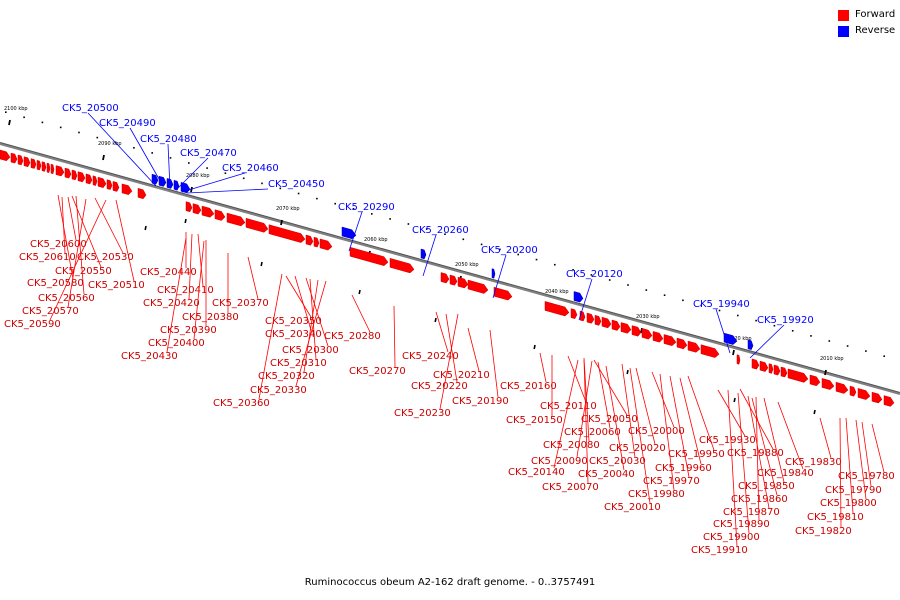 This screenshot has width=900, height=600. Describe the element at coordinates (671, 481) in the screenshot. I see `forward-gene-label: CK5_19970` at that location.